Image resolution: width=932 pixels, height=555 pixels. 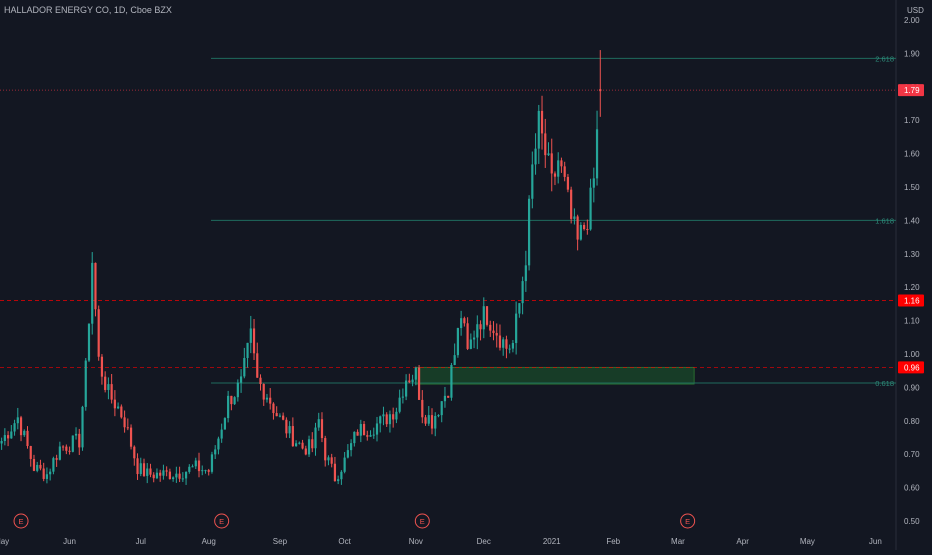 What do you see at coordinates (555, 375) in the screenshot?
I see `support-zone` at bounding box center [555, 375].